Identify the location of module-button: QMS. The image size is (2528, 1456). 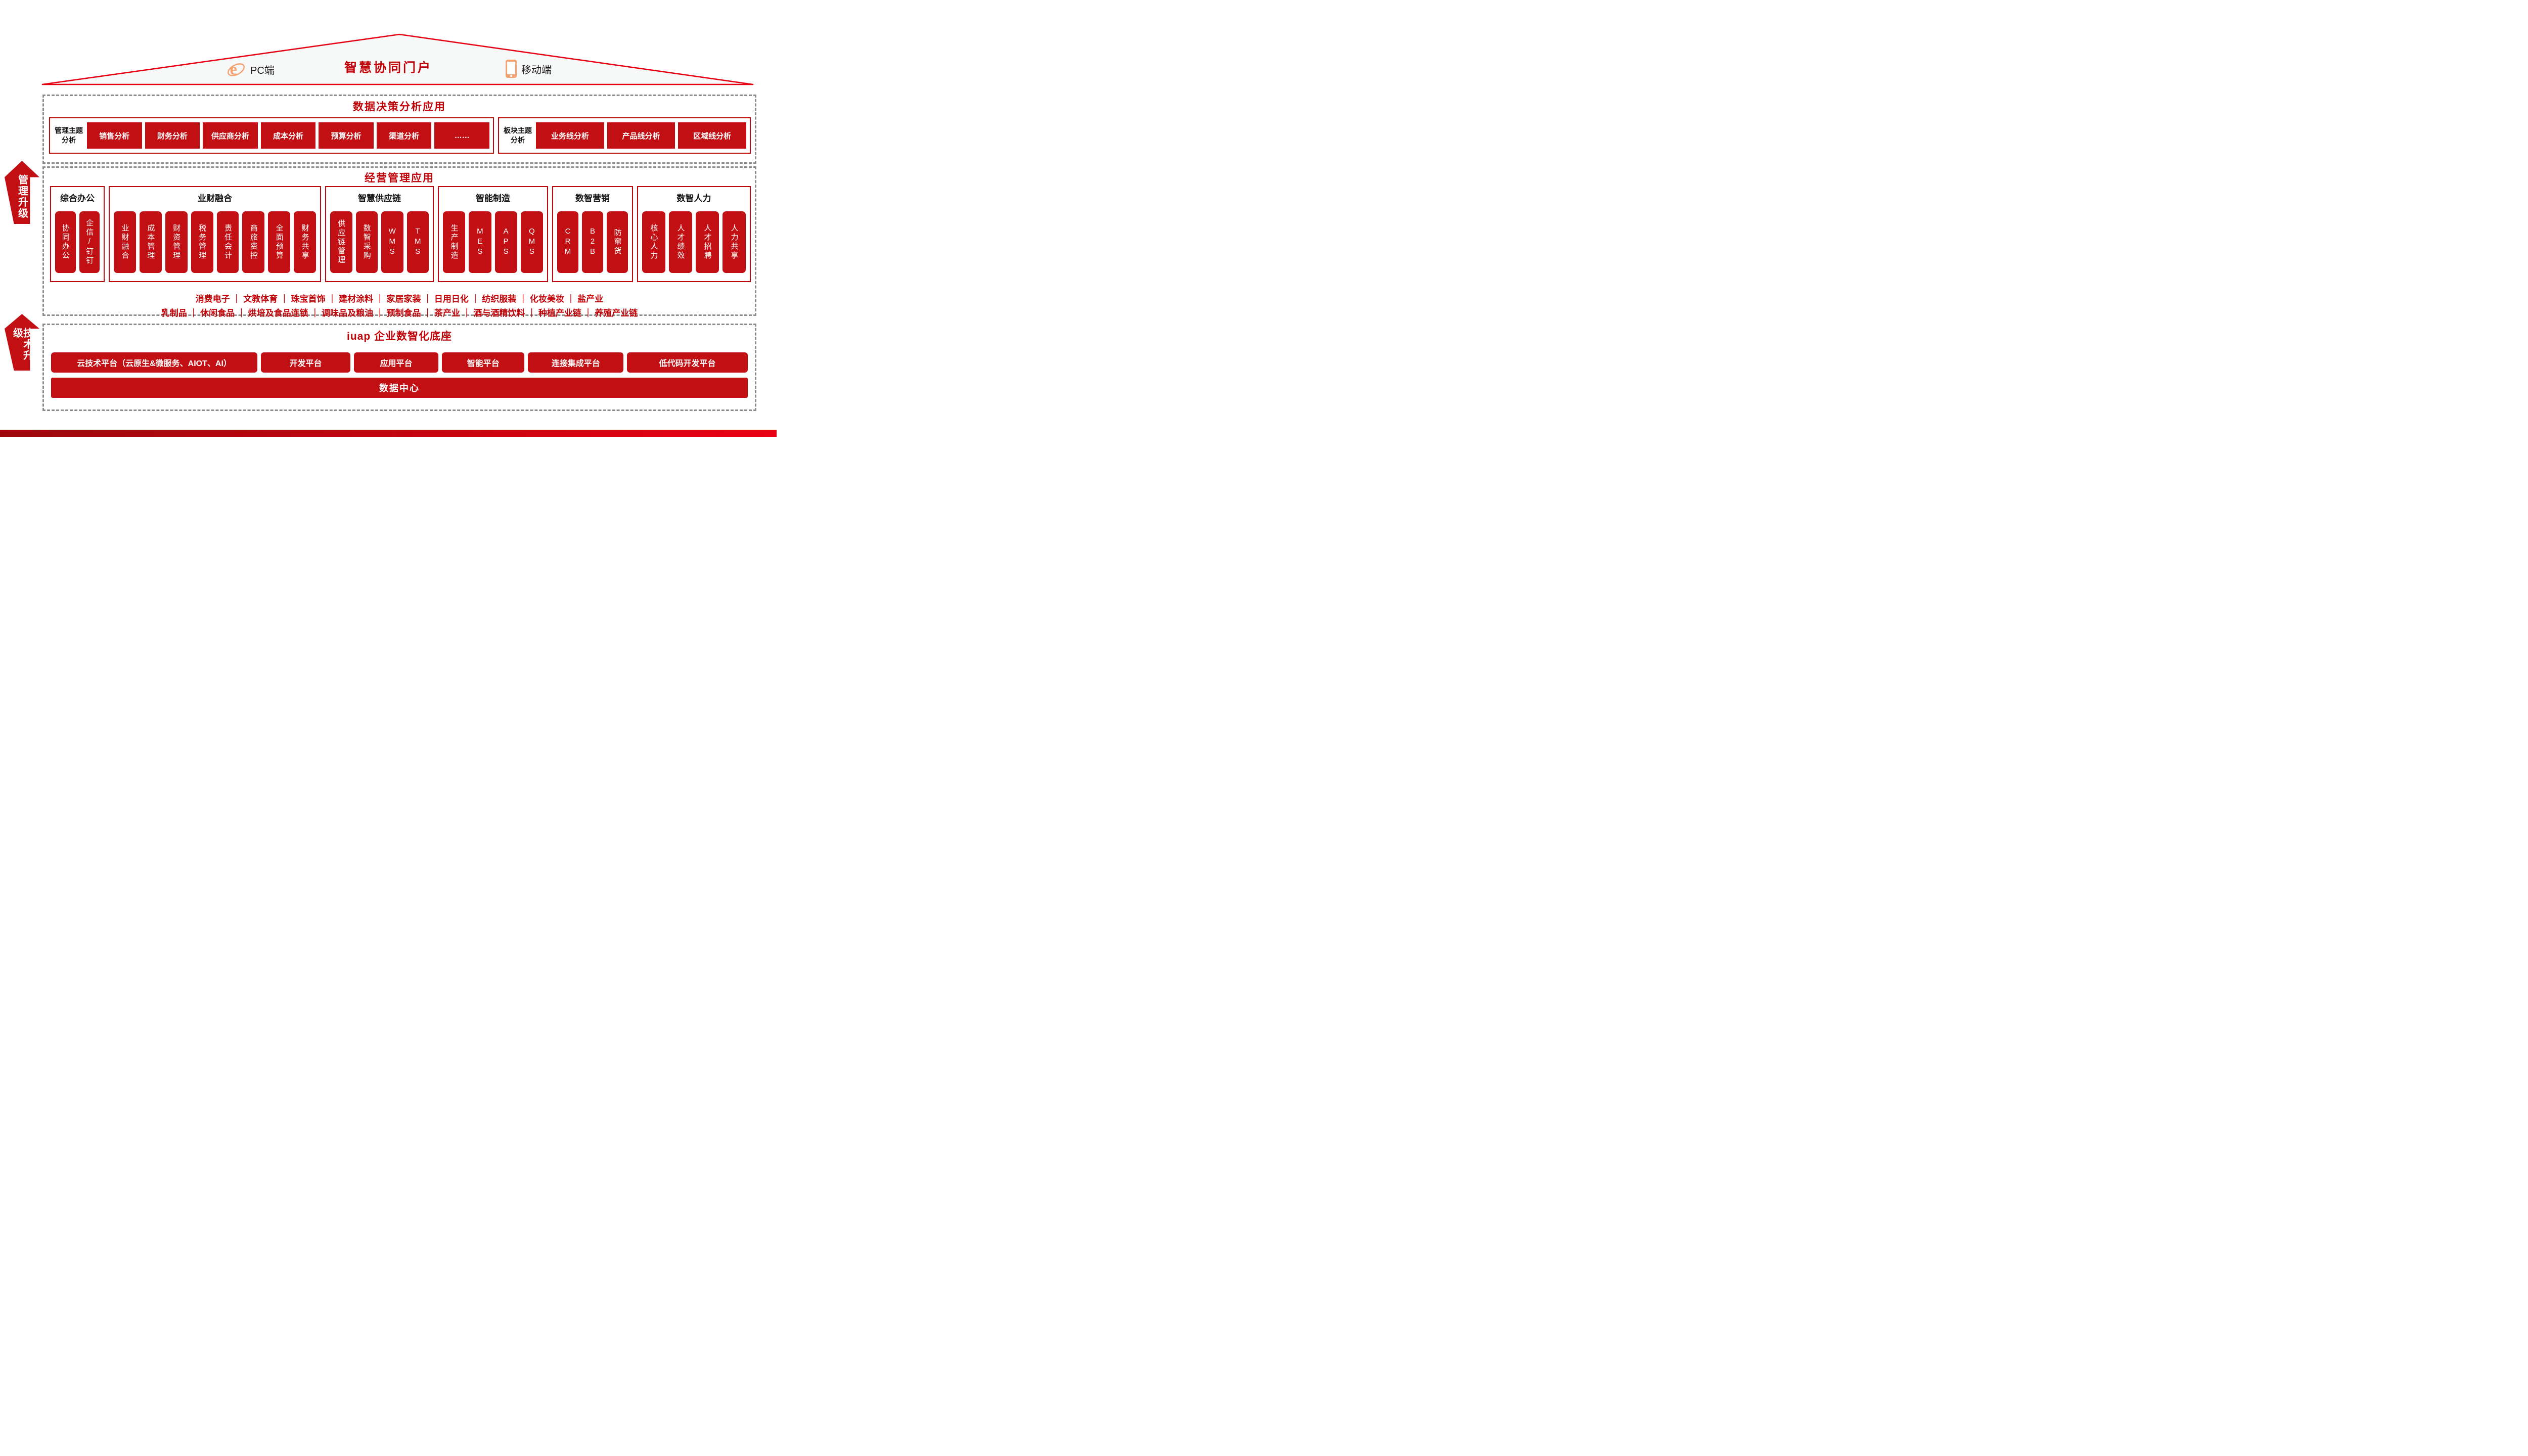
(532, 242).